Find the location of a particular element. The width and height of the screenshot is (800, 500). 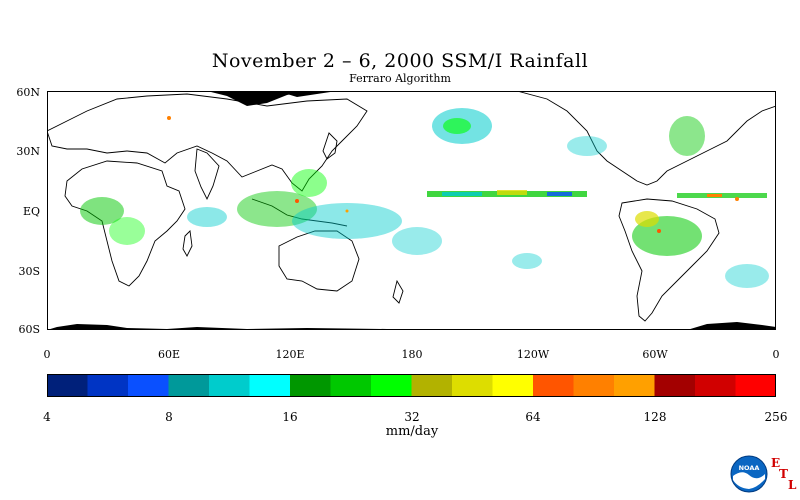

lat-label-60n: 60N is located at coordinates (28, 92).